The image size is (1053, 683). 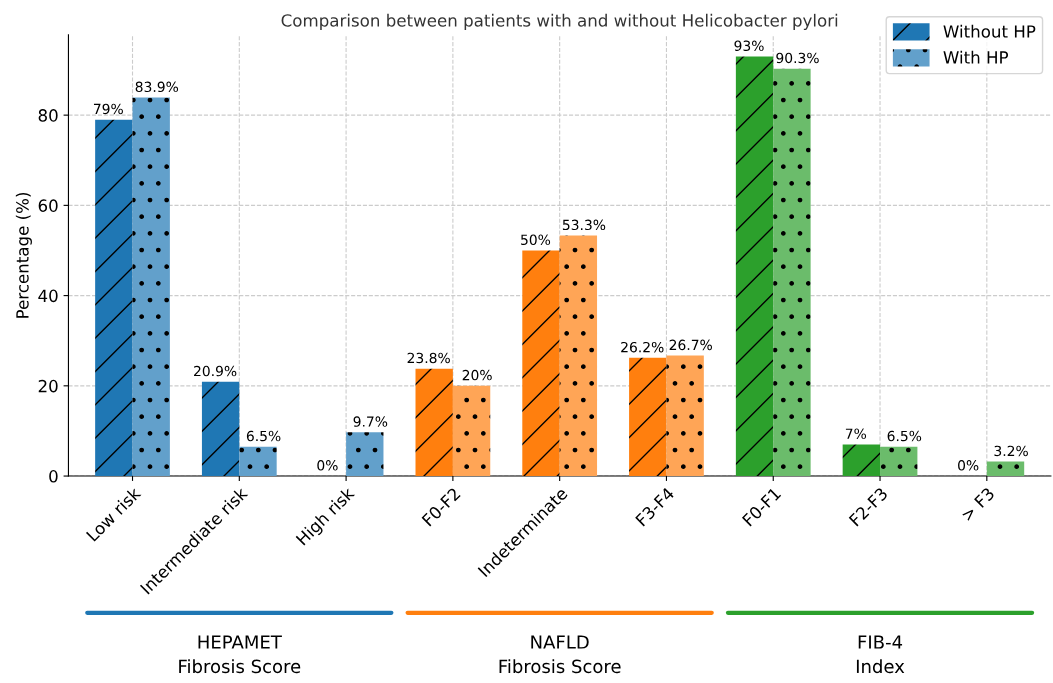 What do you see at coordinates (536, 240) in the screenshot?
I see `data-label: 50%` at bounding box center [536, 240].